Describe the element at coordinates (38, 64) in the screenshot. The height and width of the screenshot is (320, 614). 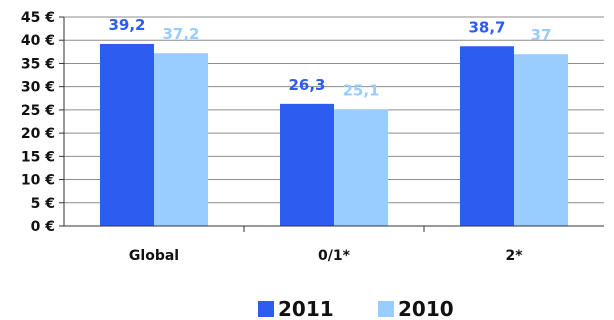
I see `y-tick-label: 35 €` at that location.